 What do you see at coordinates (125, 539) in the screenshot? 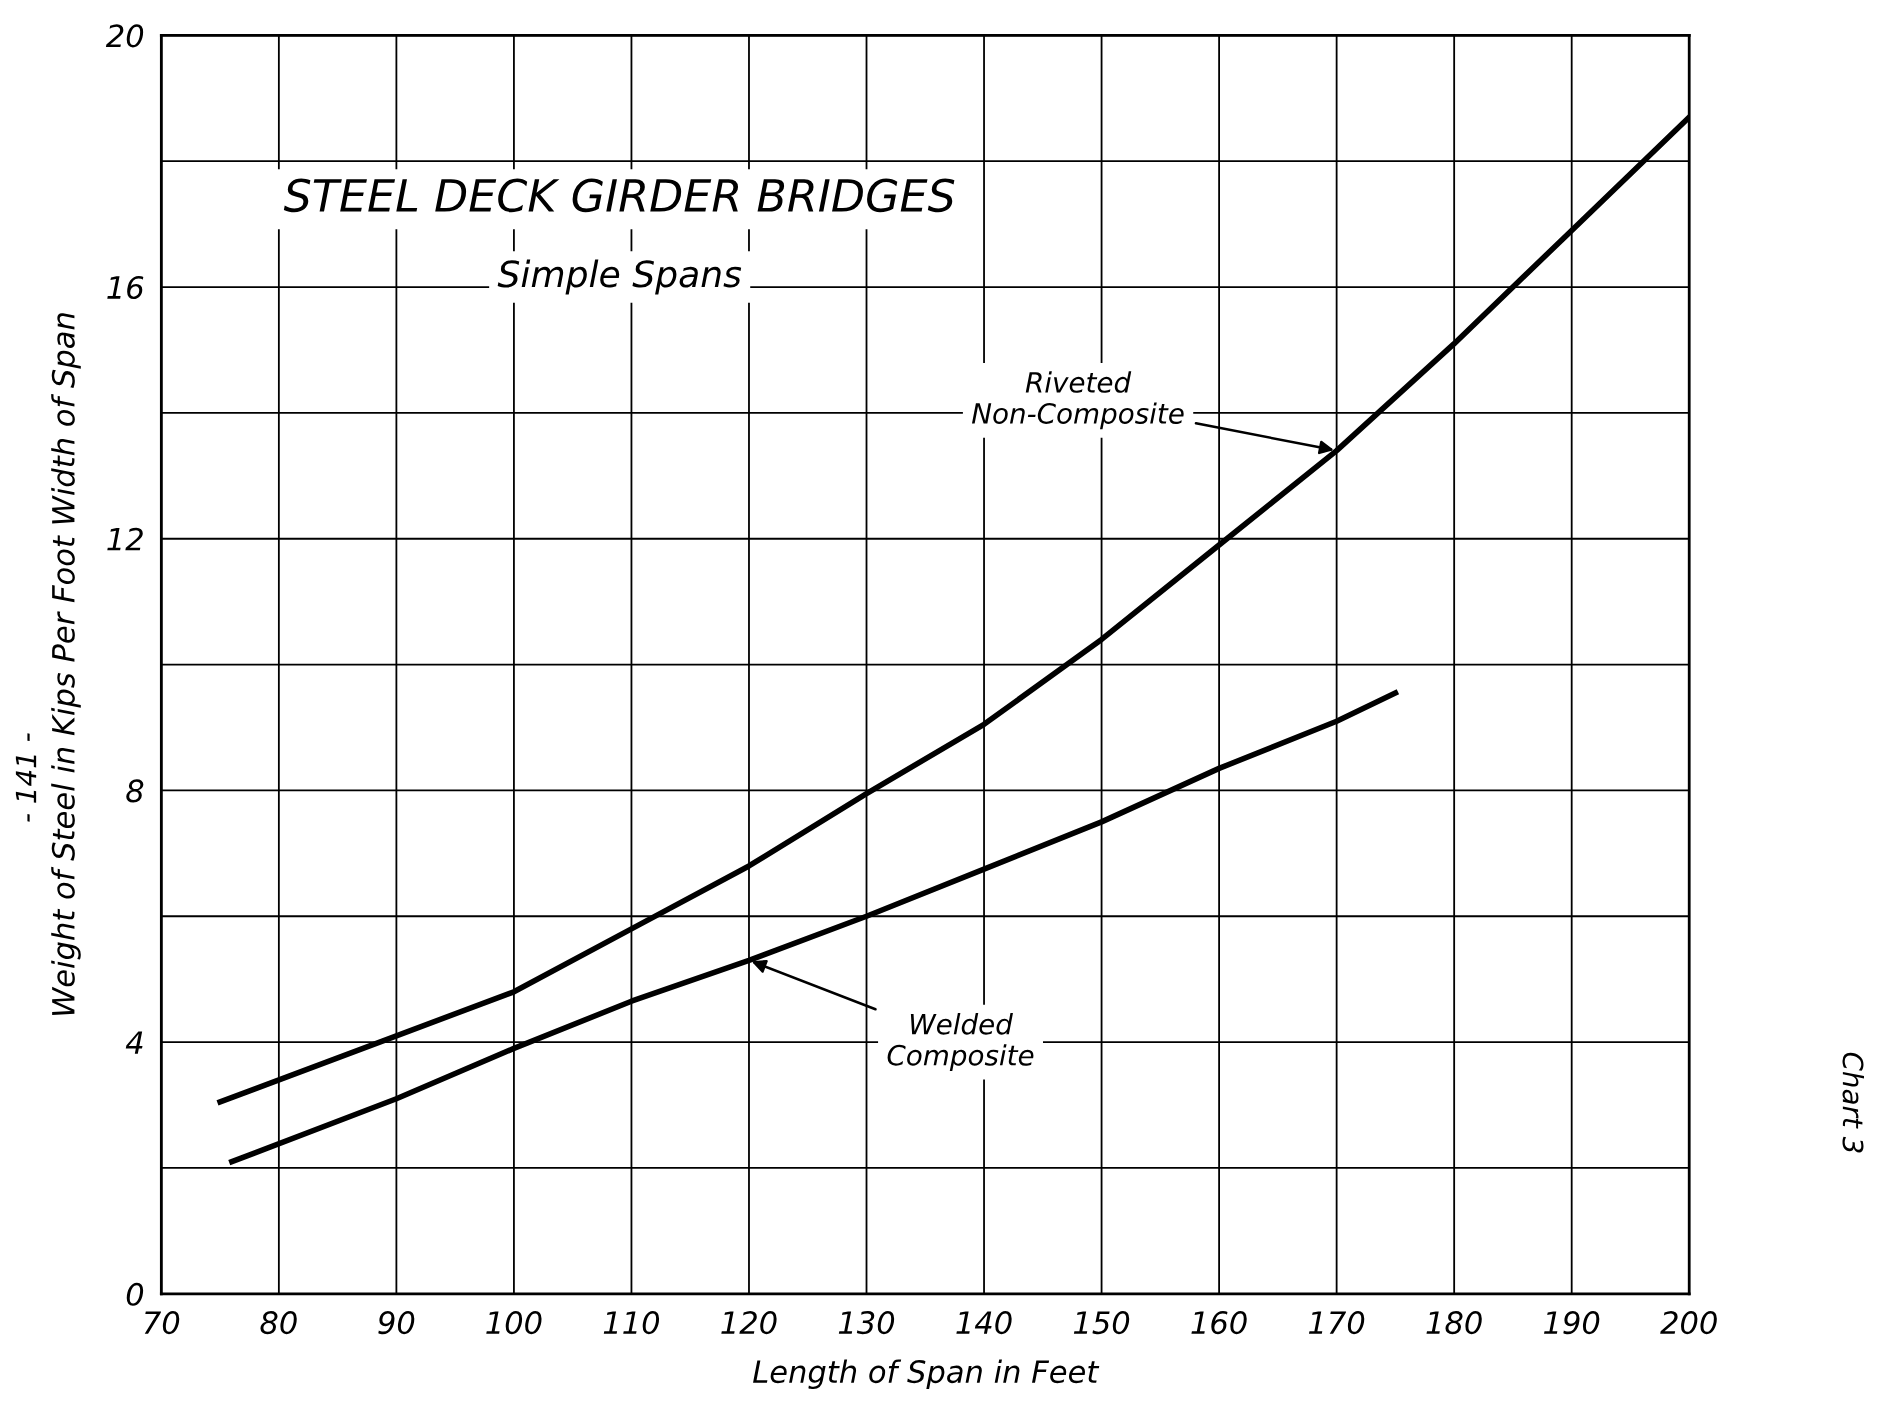
I see `y-tick-label: 12` at bounding box center [125, 539].